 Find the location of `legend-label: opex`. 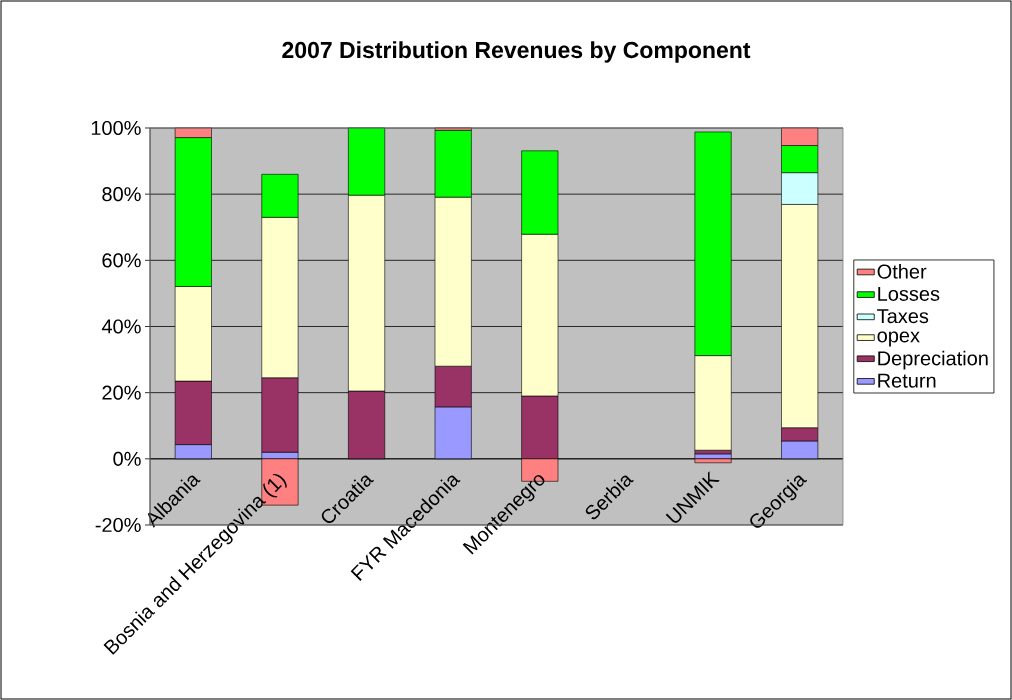

legend-label: opex is located at coordinates (898, 339).